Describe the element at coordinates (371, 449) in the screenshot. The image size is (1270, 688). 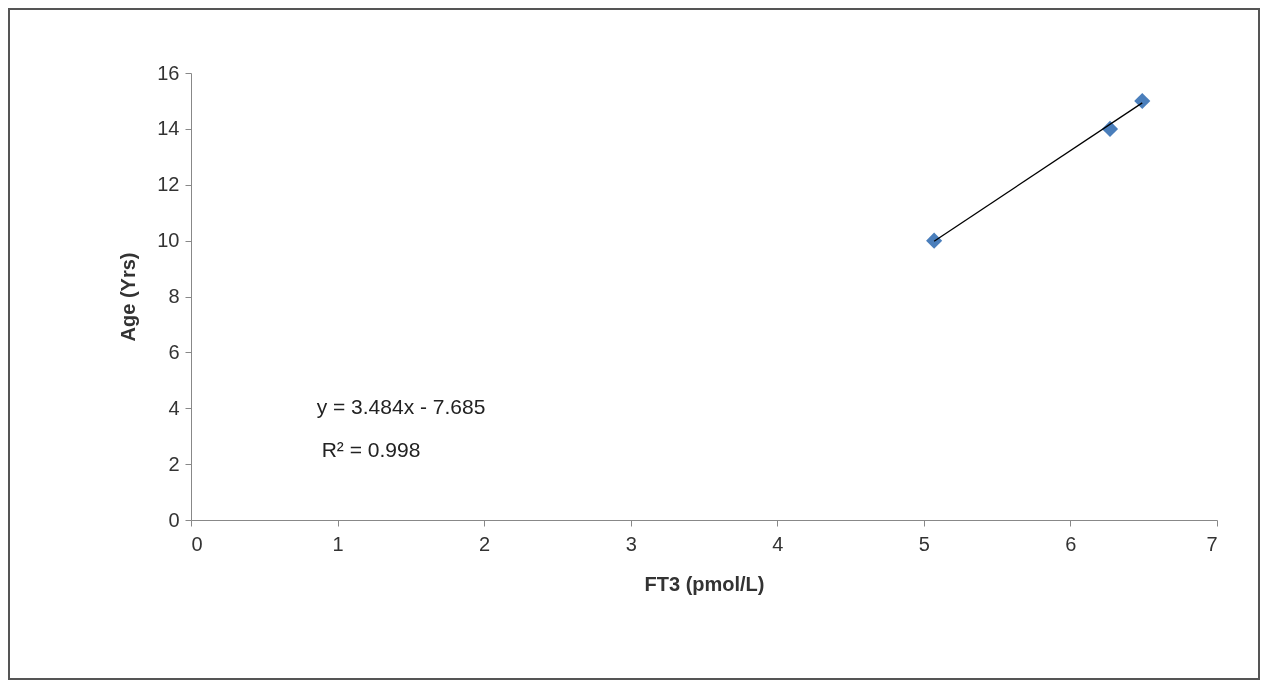
I see `annotation: R² = 0.998` at that location.